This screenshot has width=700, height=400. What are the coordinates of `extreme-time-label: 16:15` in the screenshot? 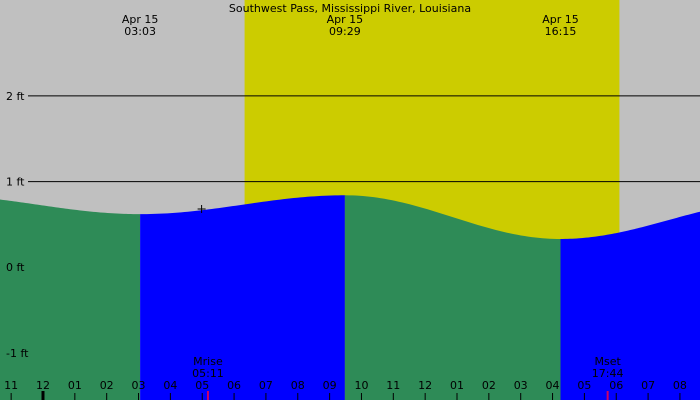 It's located at (561, 31).